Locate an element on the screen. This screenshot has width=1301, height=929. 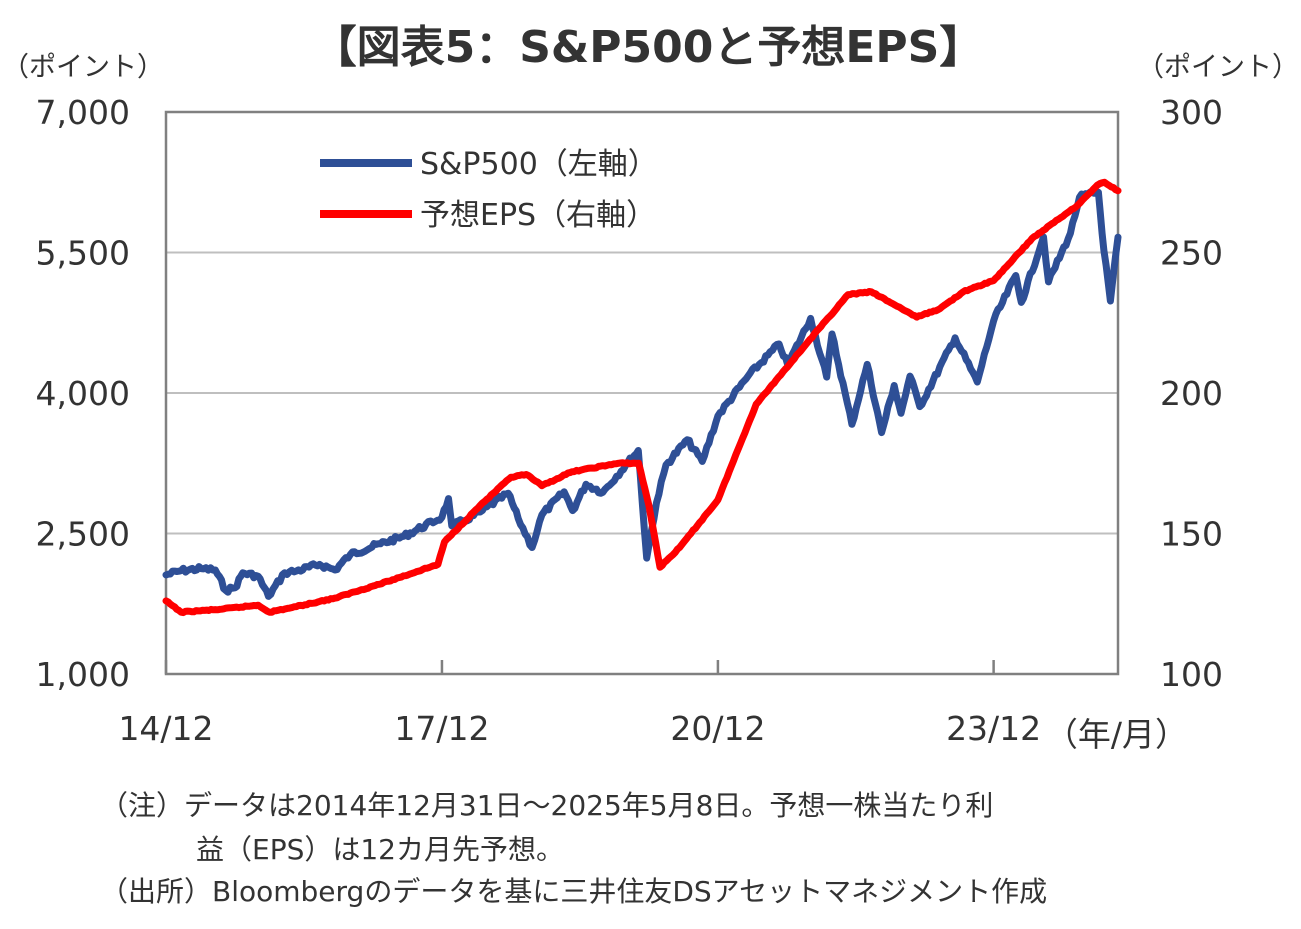
left-tick-label: 5,500 is located at coordinates (83, 253).